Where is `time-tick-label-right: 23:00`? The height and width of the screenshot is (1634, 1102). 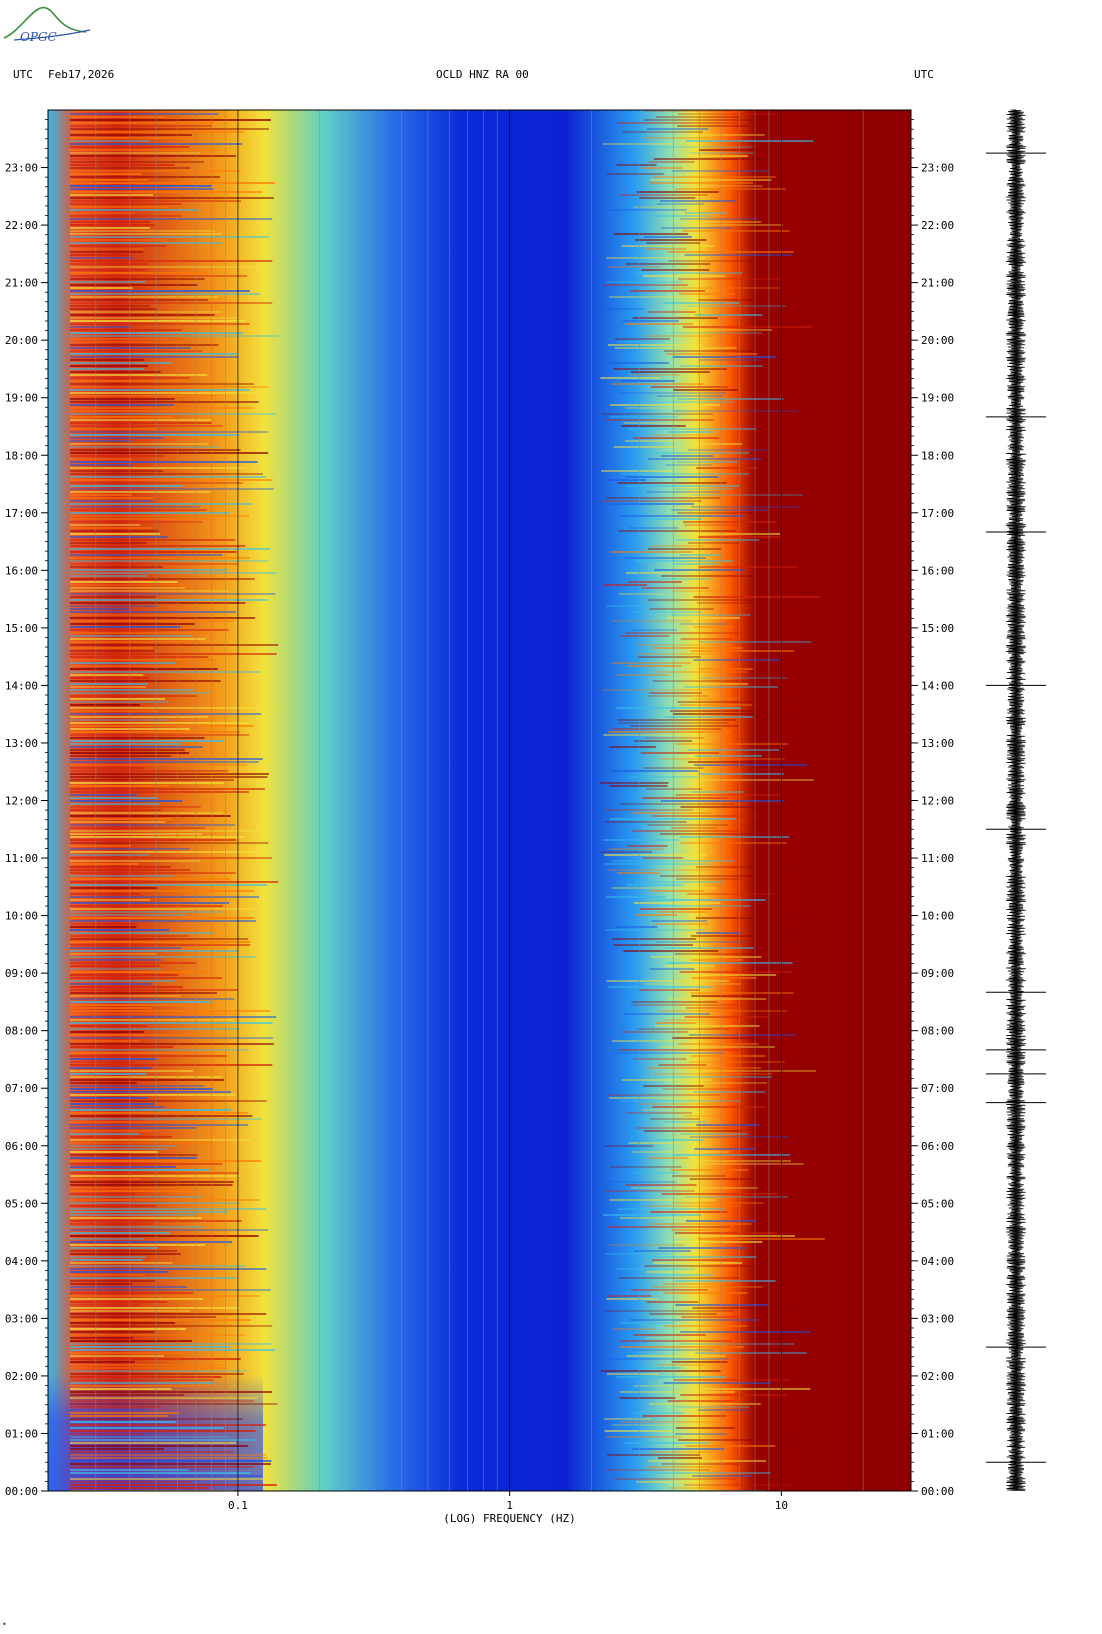 time-tick-label-right: 23:00 is located at coordinates (937, 168).